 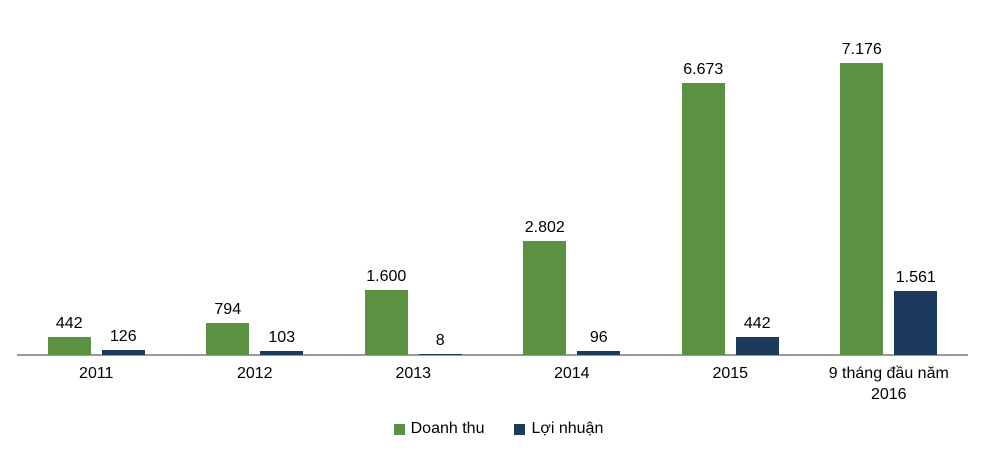 What do you see at coordinates (544, 227) in the screenshot?
I see `revenue-value-label: 2.802` at bounding box center [544, 227].